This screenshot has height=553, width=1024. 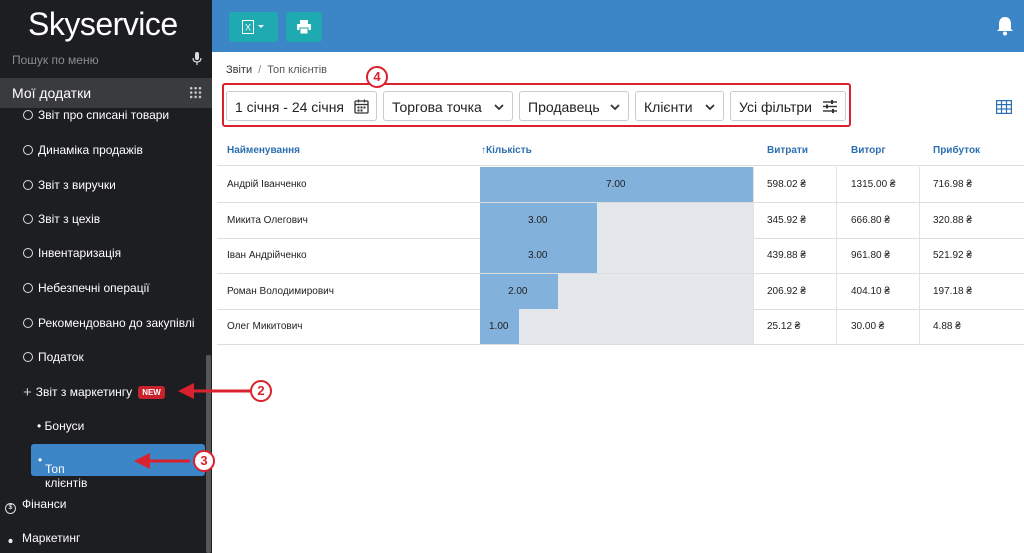 I want to click on menu-search-input: Пошук по меню, so click(x=108, y=61).